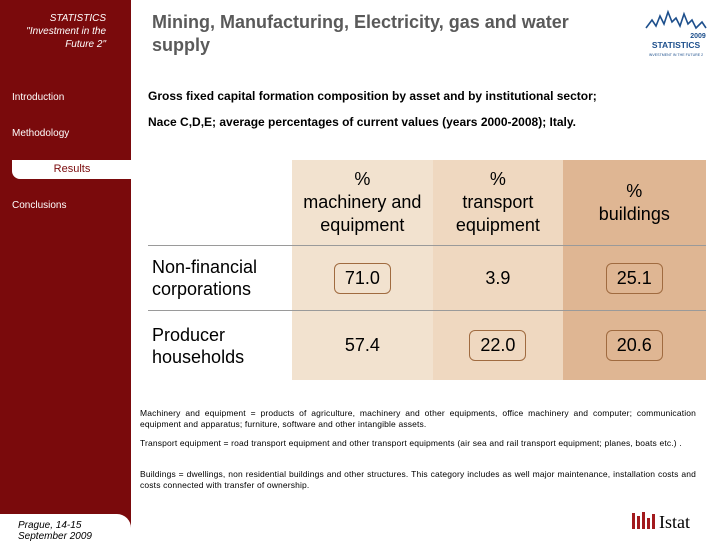 The height and width of the screenshot is (542, 720). Describe the element at coordinates (66, 31) in the screenshot. I see `sidebar-header-line2: "Investment in the` at that location.